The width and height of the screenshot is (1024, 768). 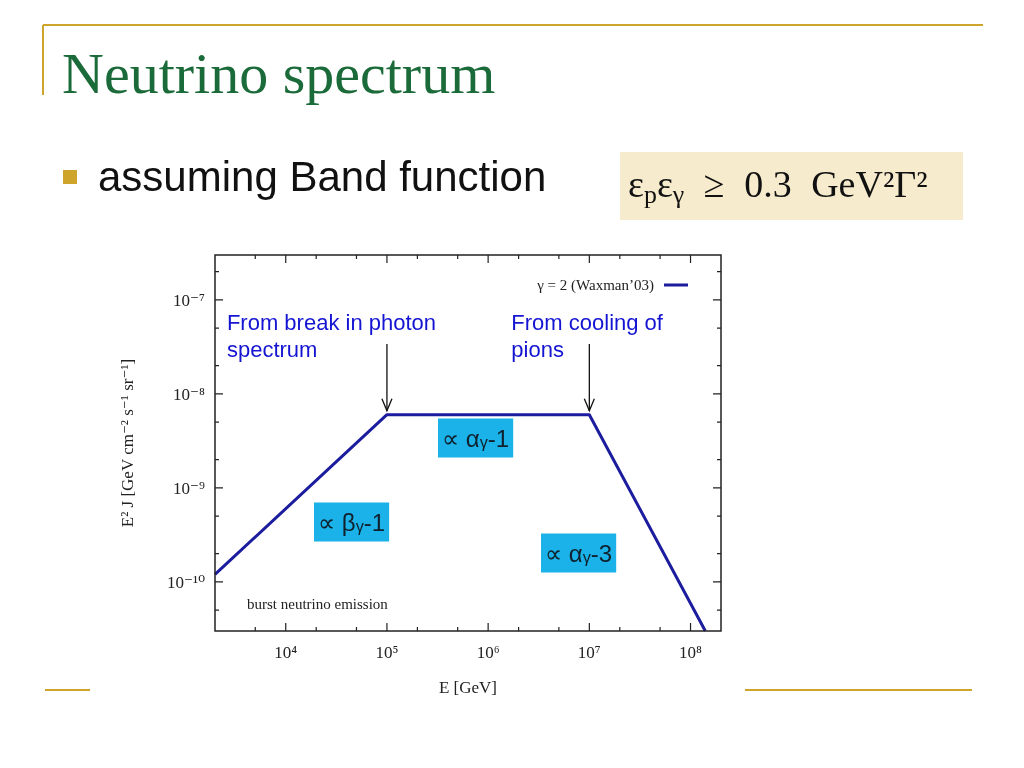 I want to click on legend-label: γ = 2 (Waxman’03), so click(x=595, y=285).